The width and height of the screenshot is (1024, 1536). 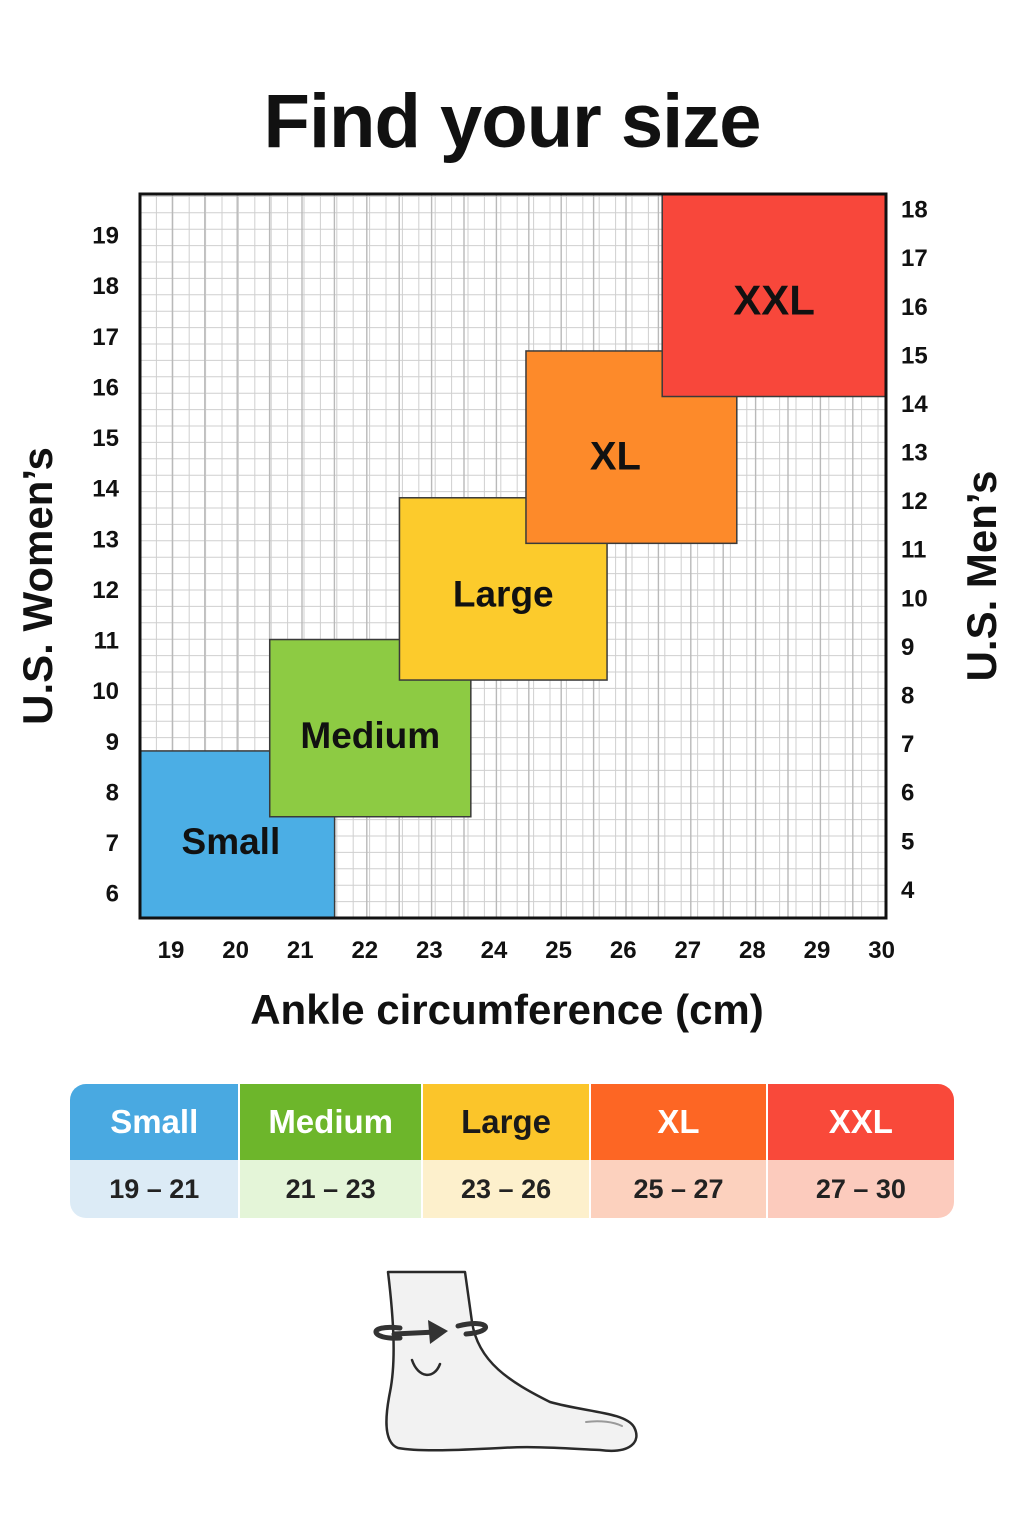 I want to click on region-label-xxl: XXL, so click(x=774, y=299).